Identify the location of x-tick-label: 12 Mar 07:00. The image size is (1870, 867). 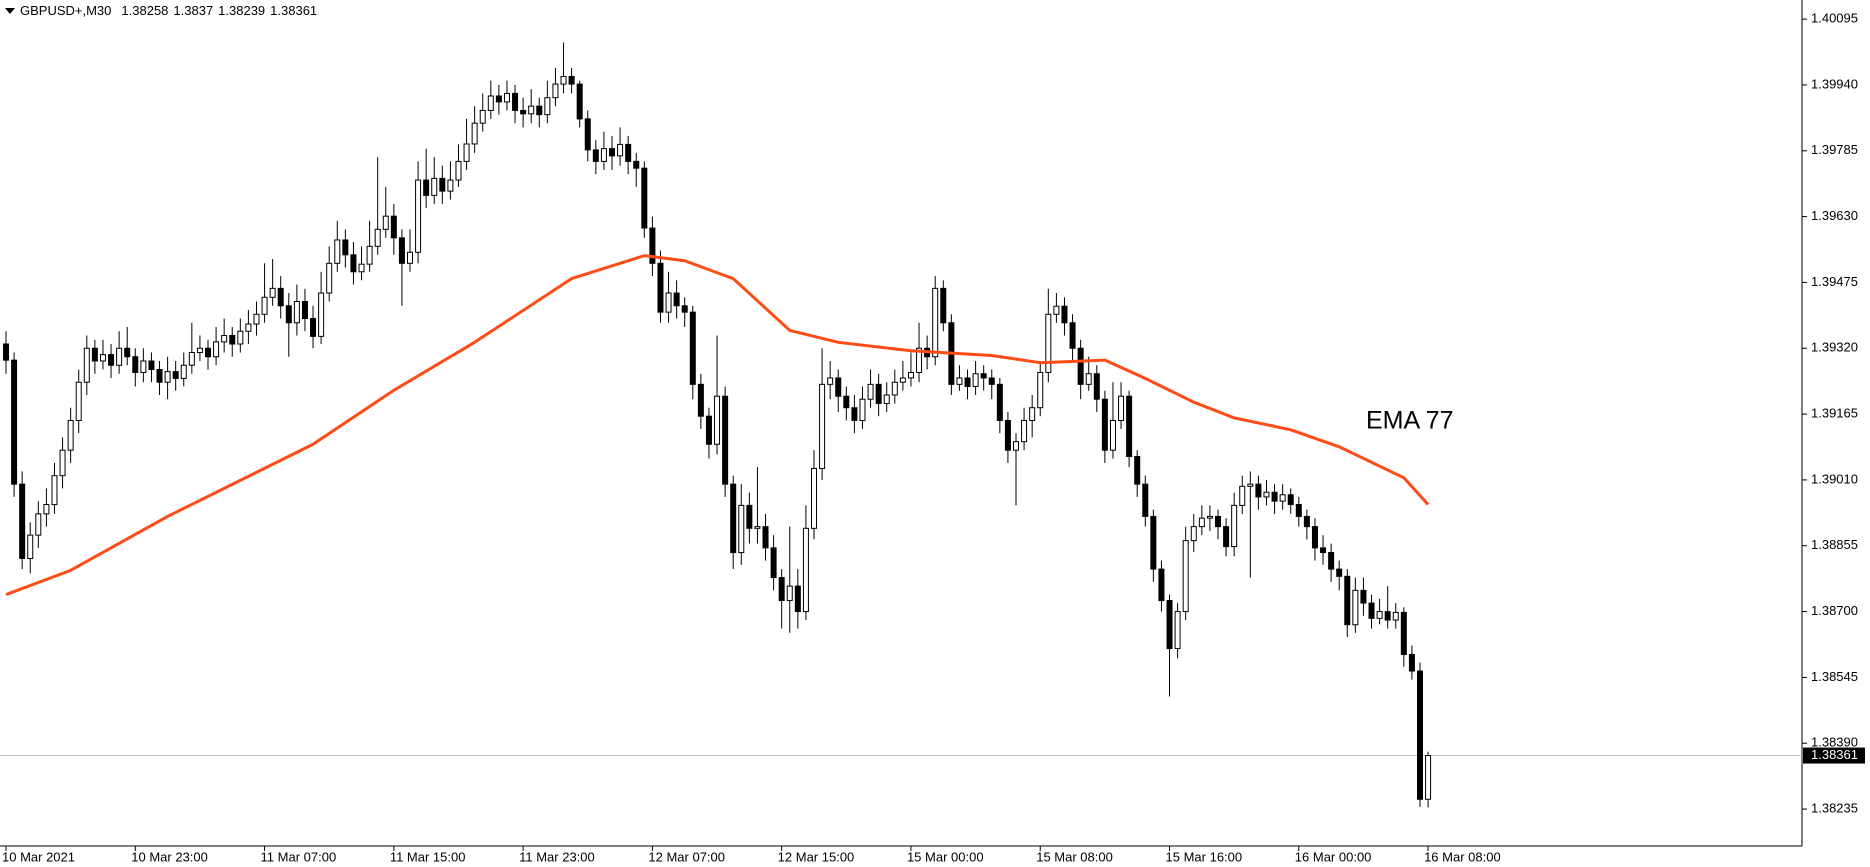
(686, 856).